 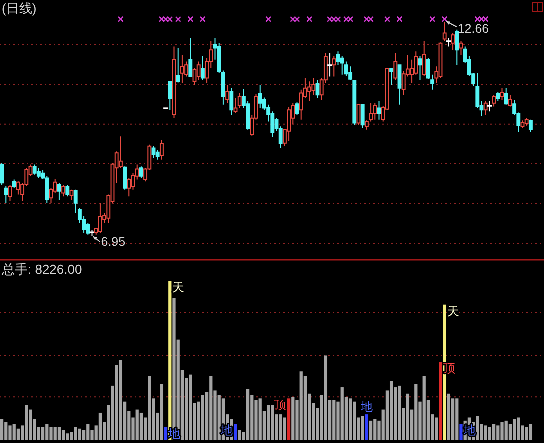 I want to click on text: 天, so click(x=453, y=311).